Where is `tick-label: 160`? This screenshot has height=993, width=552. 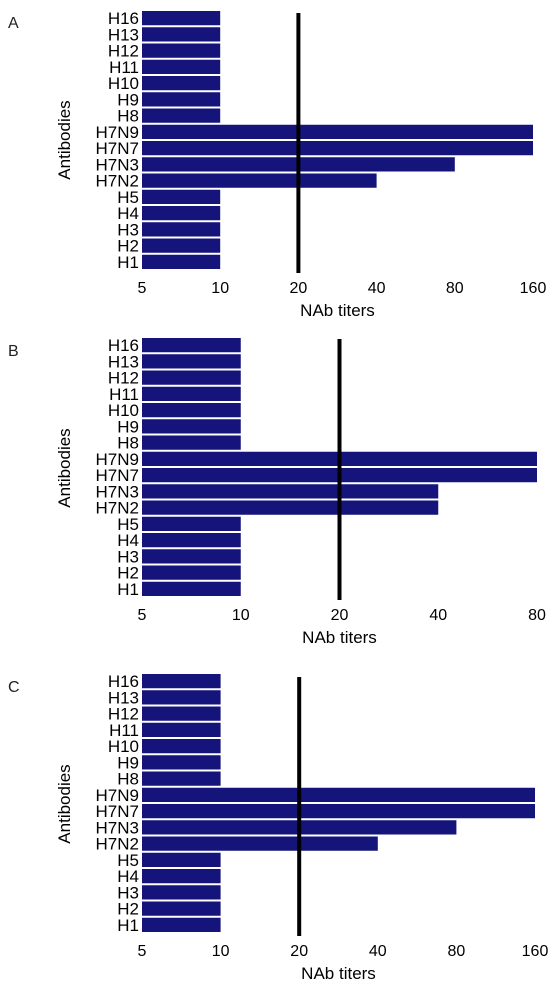
tick-label: 160 is located at coordinates (533, 288).